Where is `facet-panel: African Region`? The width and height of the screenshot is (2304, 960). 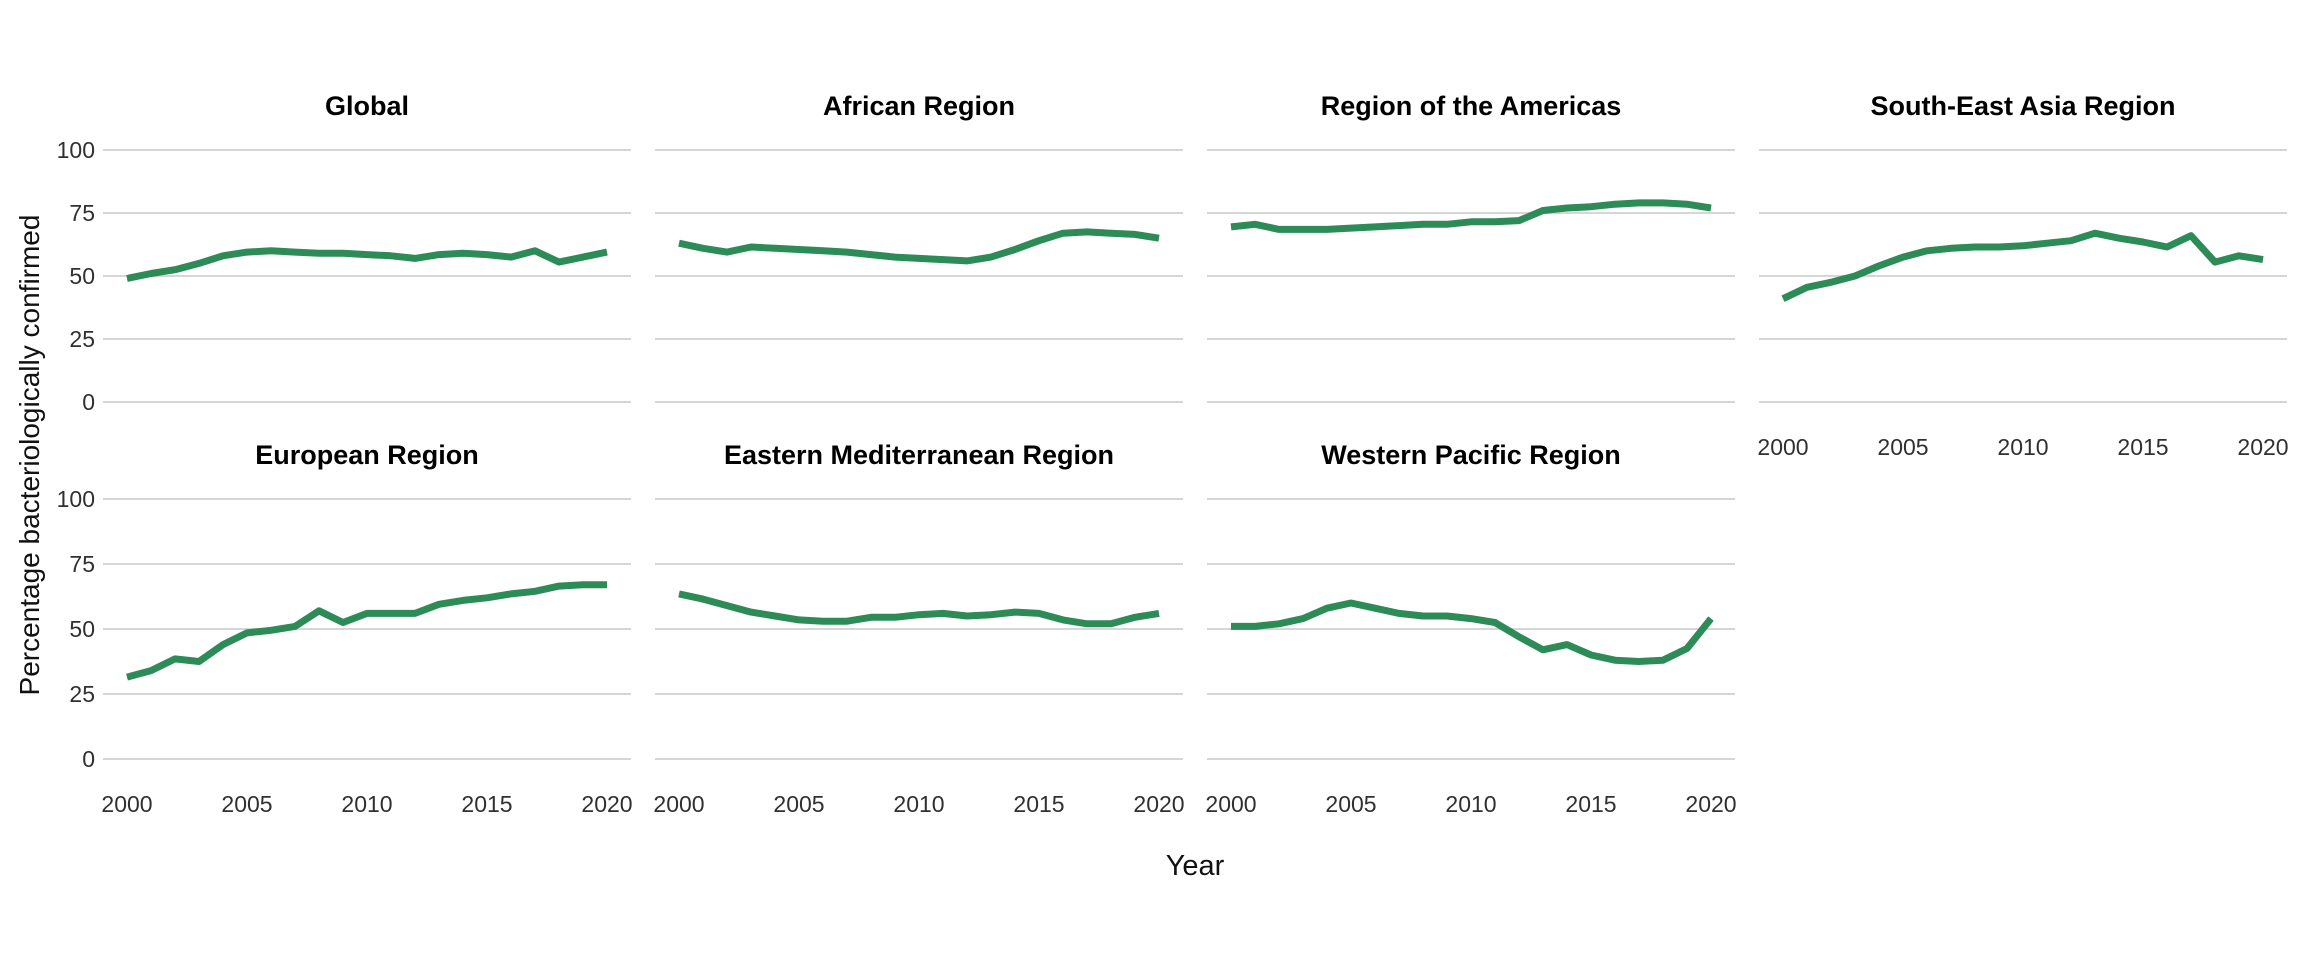 facet-panel: African Region is located at coordinates (919, 253).